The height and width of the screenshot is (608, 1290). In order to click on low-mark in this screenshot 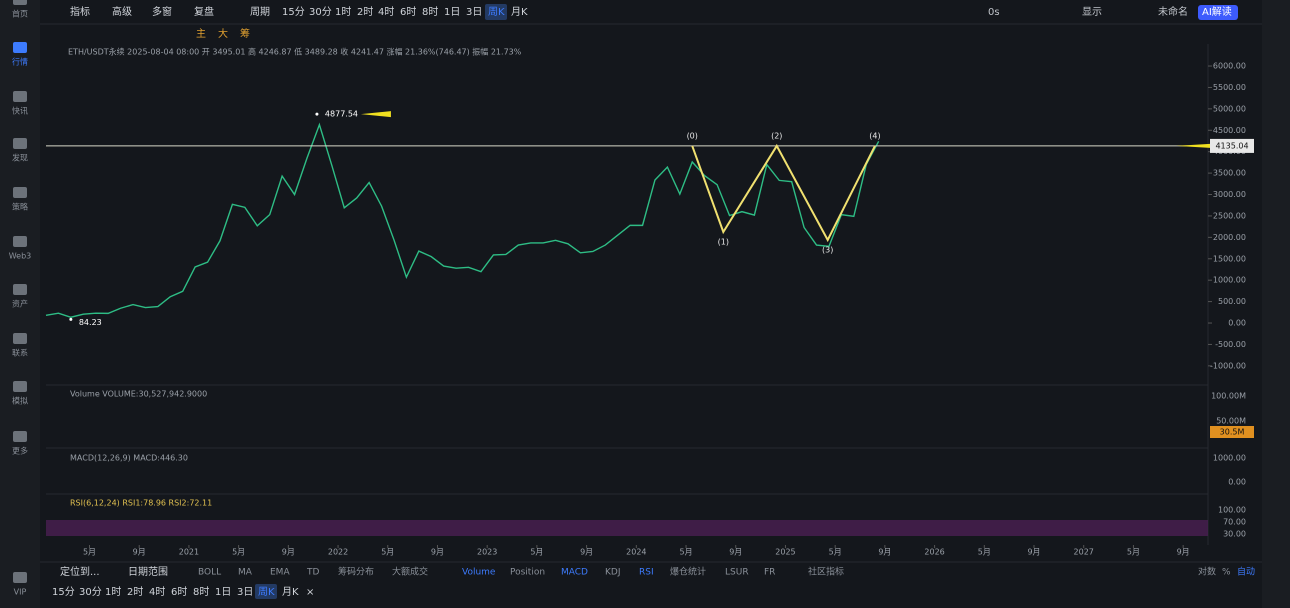, I will do `click(71, 319)`.